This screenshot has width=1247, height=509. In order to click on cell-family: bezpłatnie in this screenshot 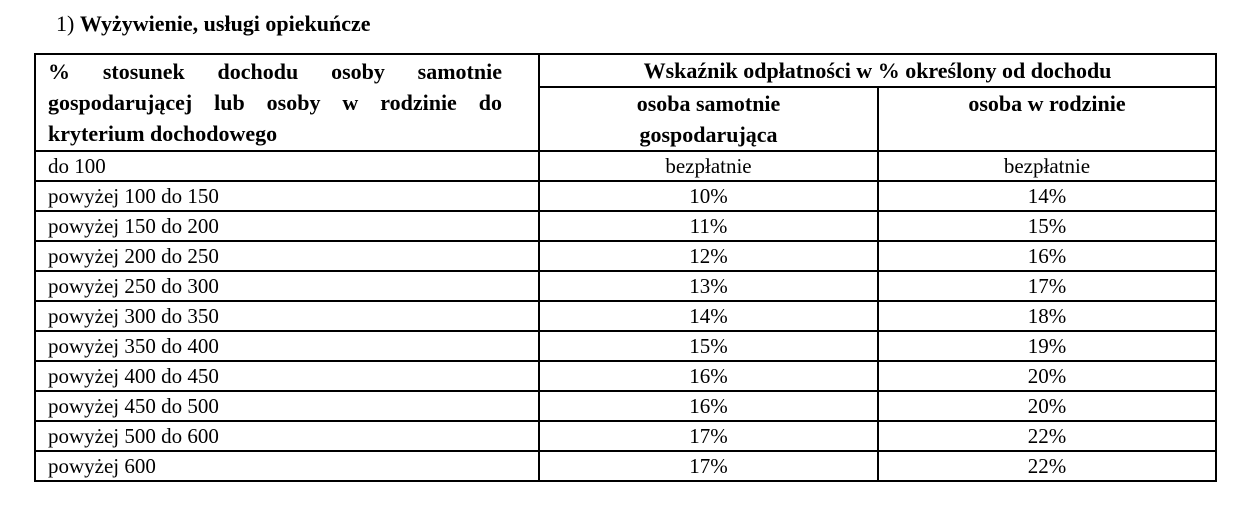, I will do `click(1047, 166)`.